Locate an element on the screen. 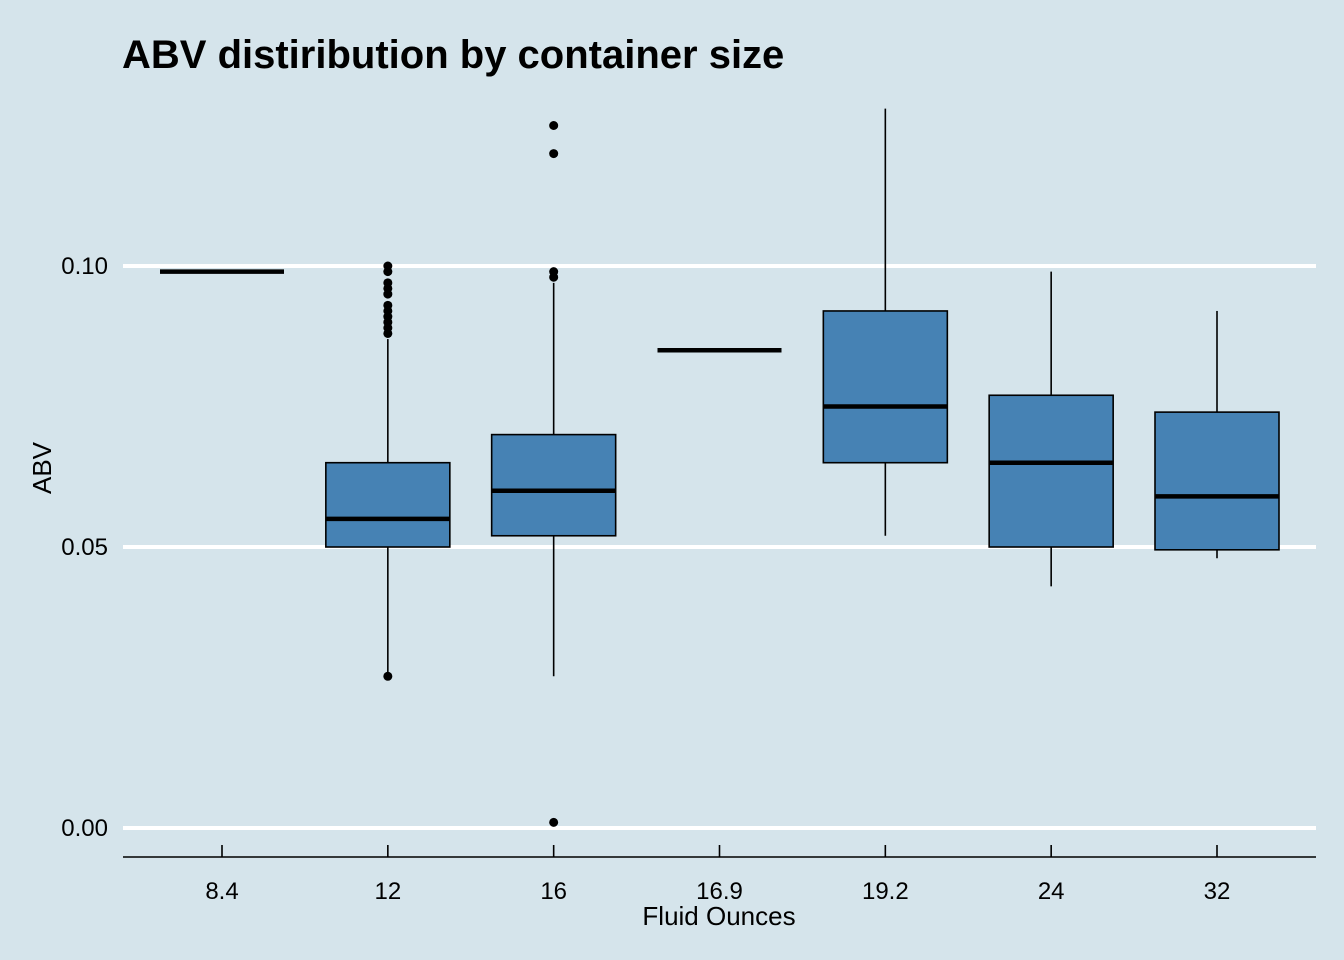  y-tick-label: 0.10 is located at coordinates (84, 266).